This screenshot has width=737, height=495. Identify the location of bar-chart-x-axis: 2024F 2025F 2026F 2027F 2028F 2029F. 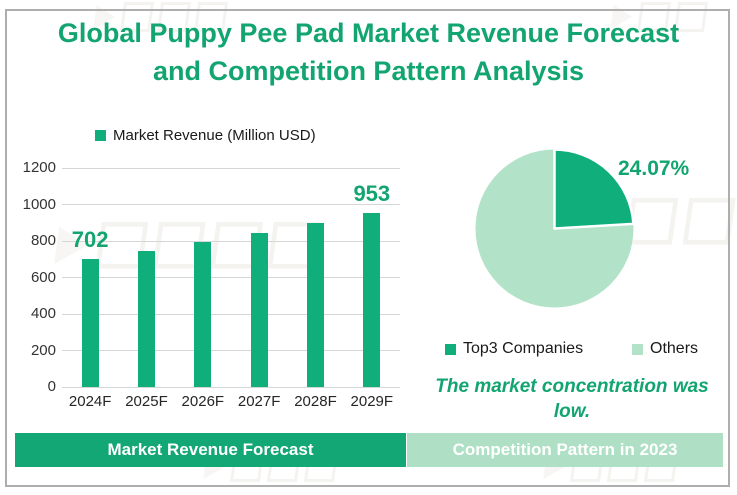
(231, 401).